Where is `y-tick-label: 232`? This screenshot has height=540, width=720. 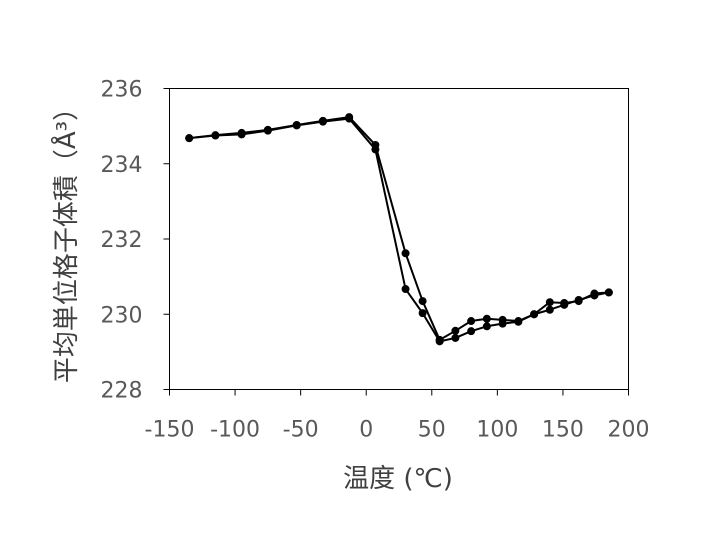
y-tick-label: 232 is located at coordinates (122, 240).